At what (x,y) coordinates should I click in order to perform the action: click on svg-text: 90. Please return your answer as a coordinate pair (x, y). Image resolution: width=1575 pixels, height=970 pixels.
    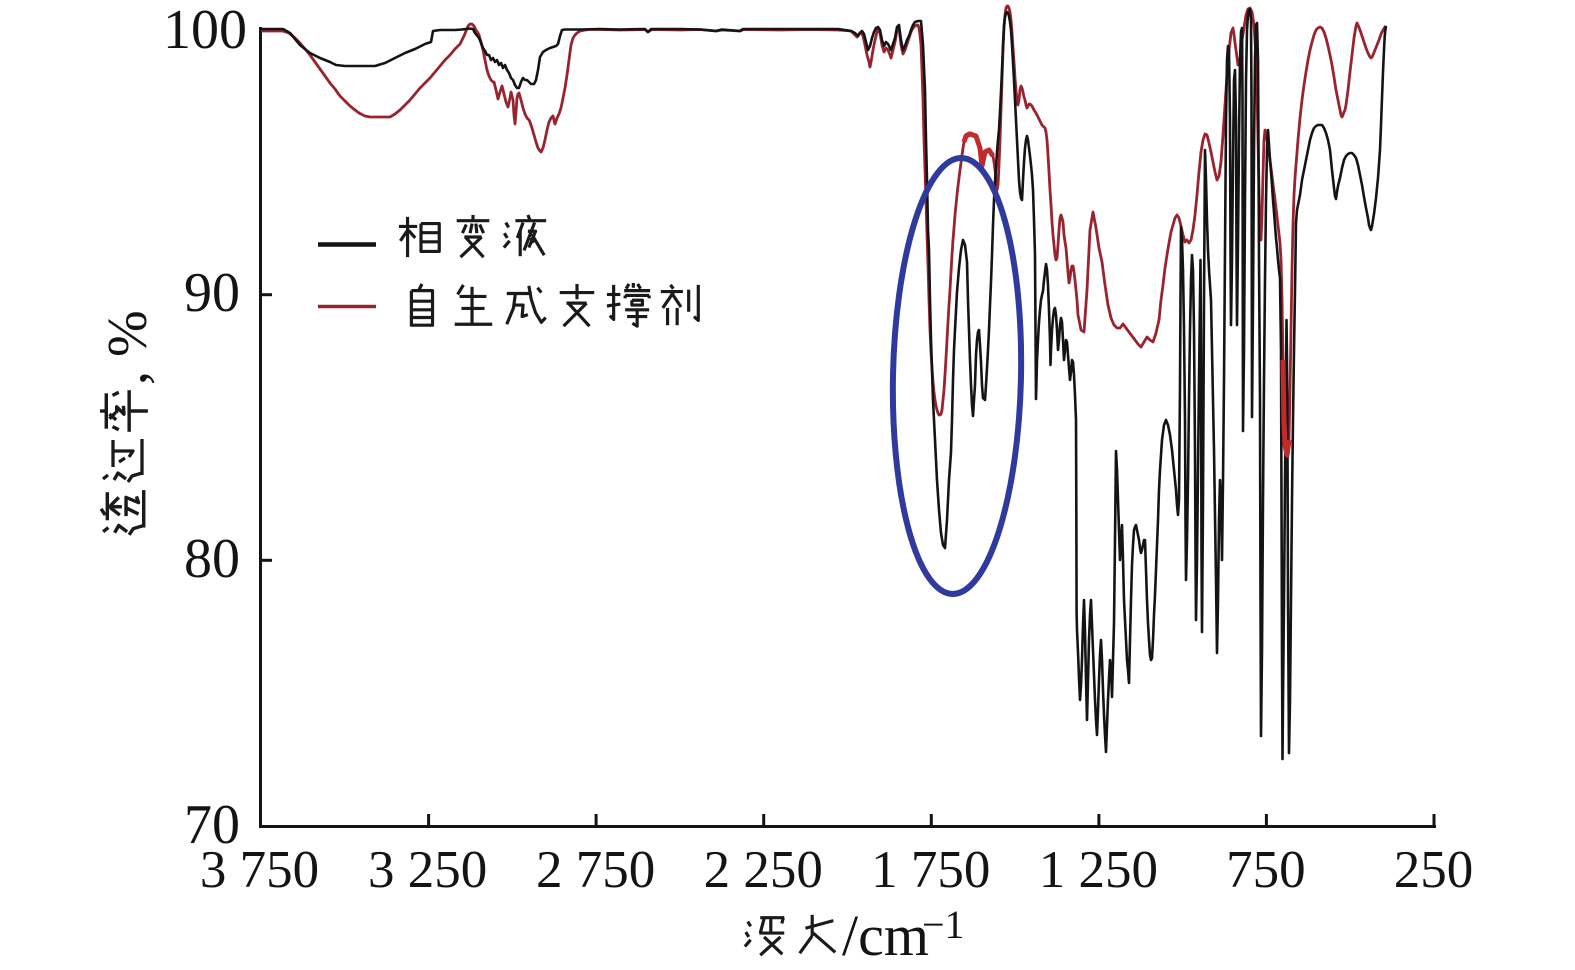
    Looking at the image, I should click on (212, 293).